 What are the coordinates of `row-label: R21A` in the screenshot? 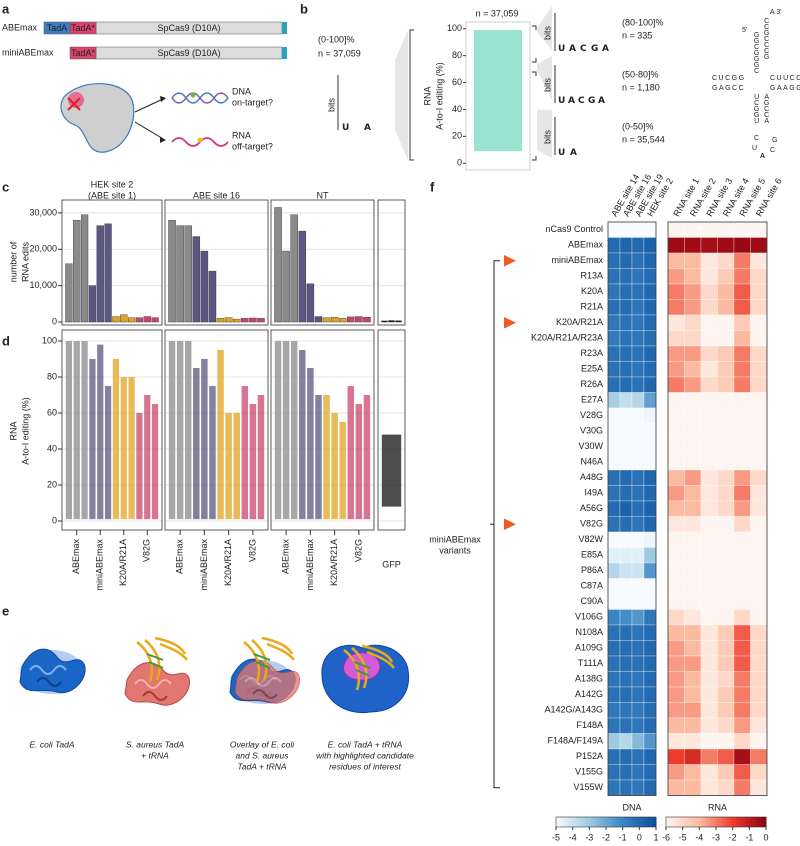 It's located at (591, 307).